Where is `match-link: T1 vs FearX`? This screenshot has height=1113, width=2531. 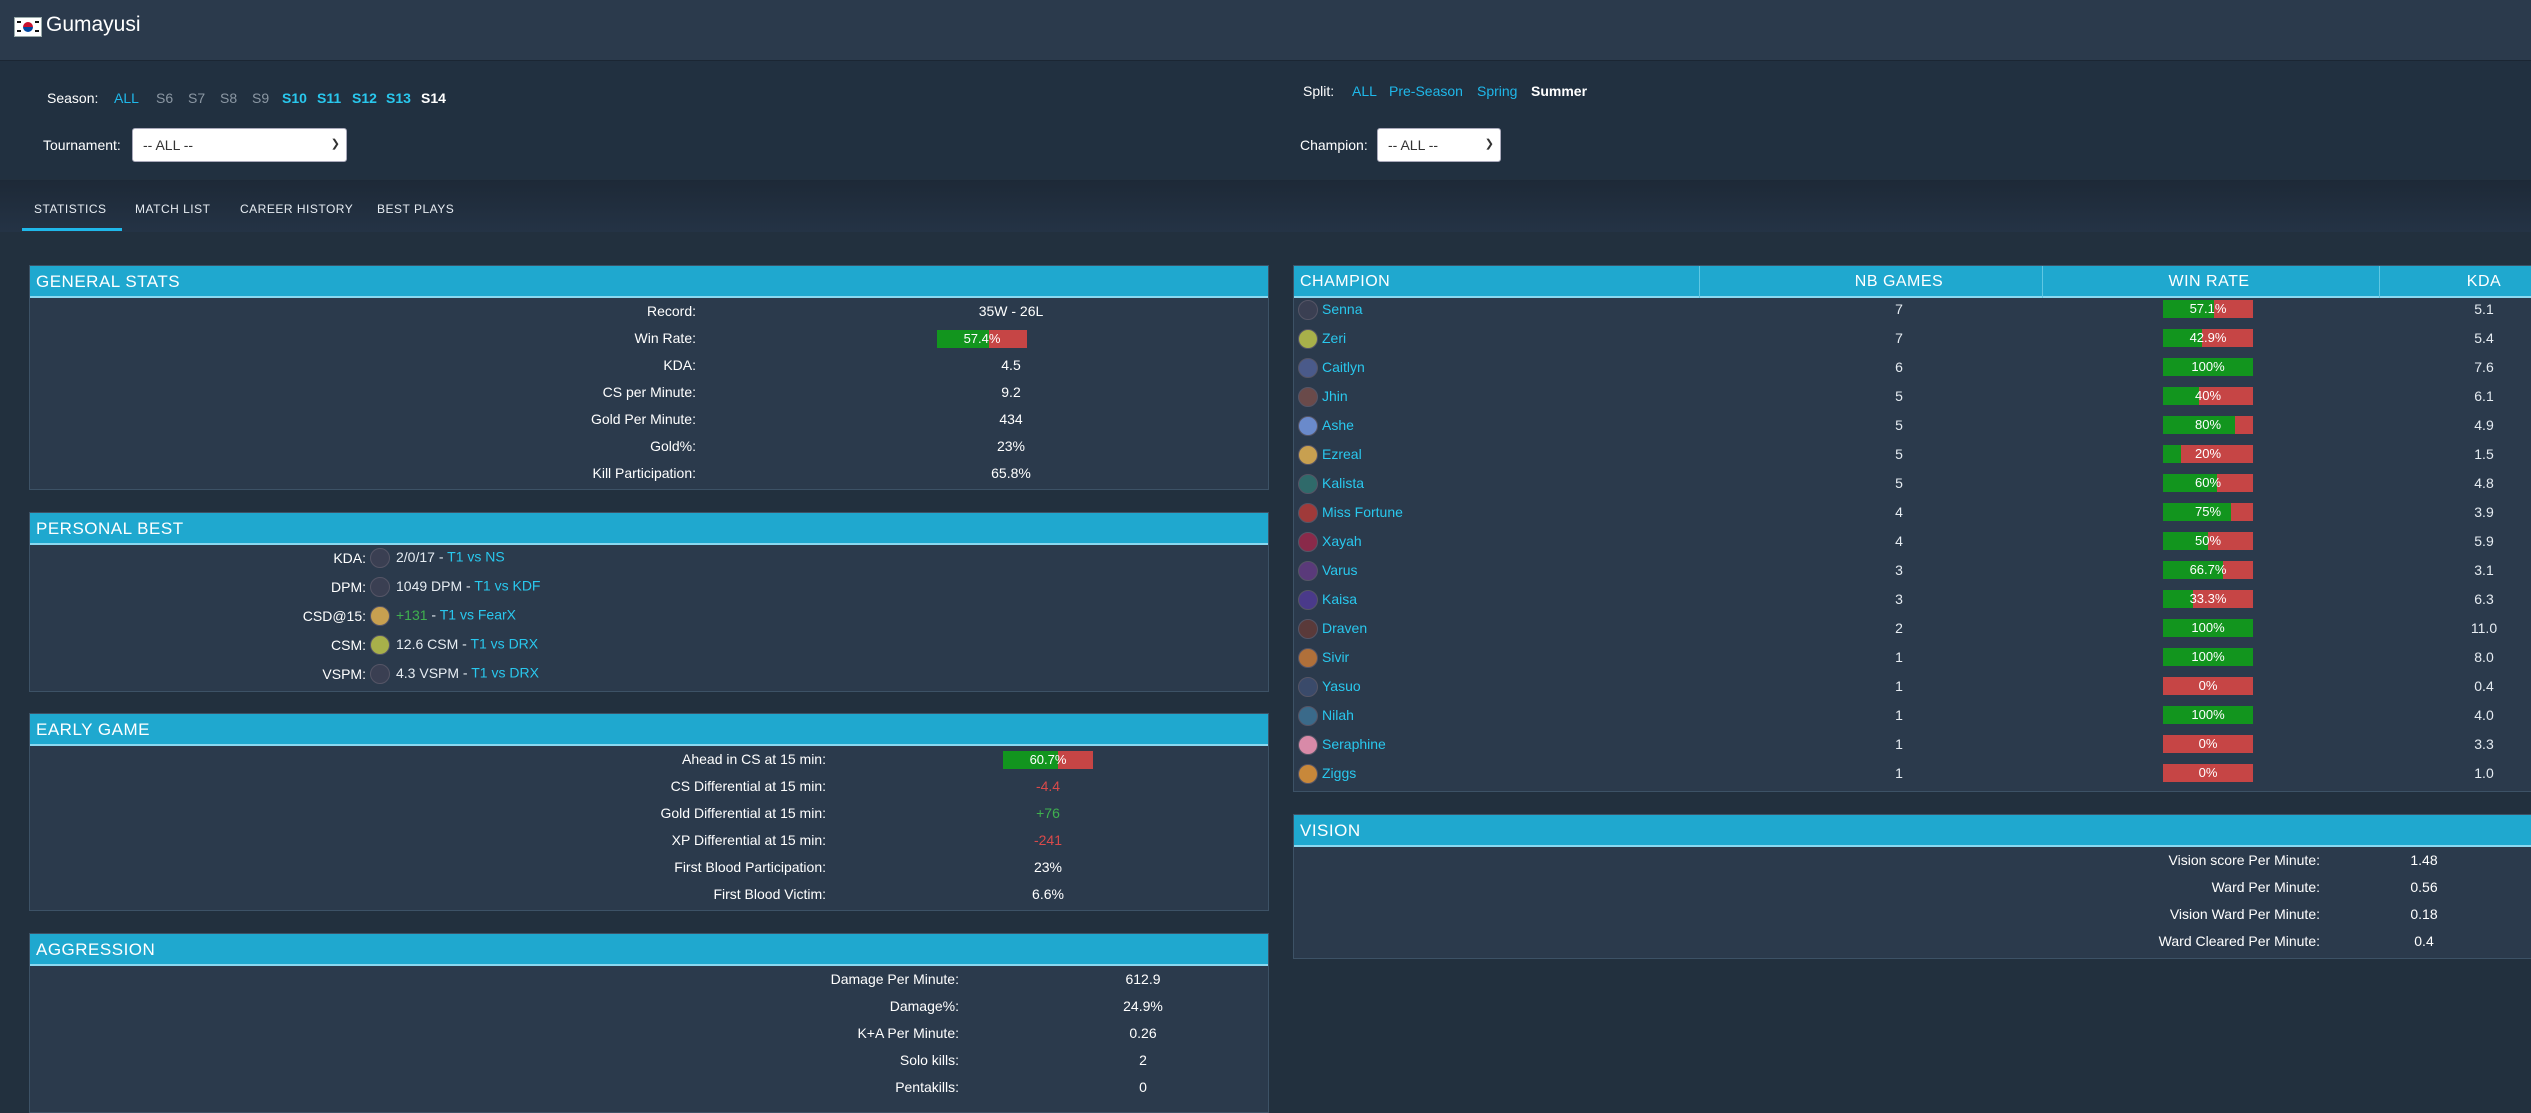
match-link: T1 vs FearX is located at coordinates (477, 614).